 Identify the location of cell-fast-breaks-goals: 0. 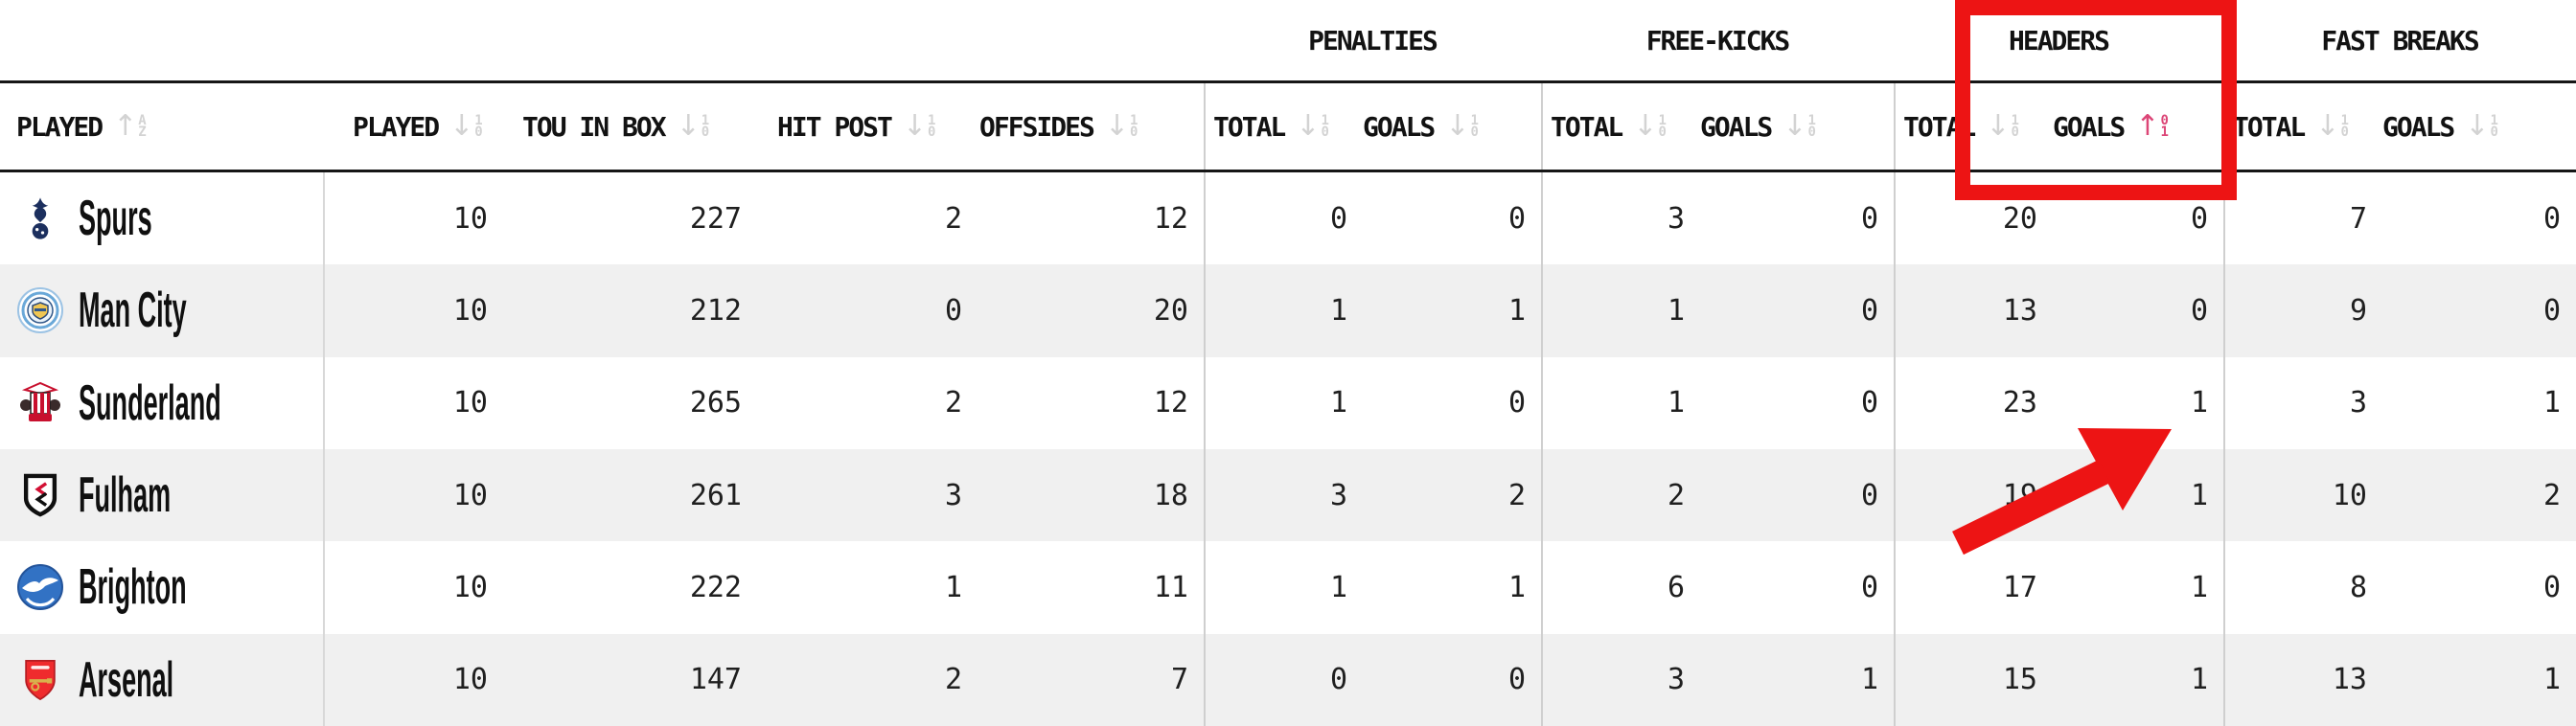
(2479, 310).